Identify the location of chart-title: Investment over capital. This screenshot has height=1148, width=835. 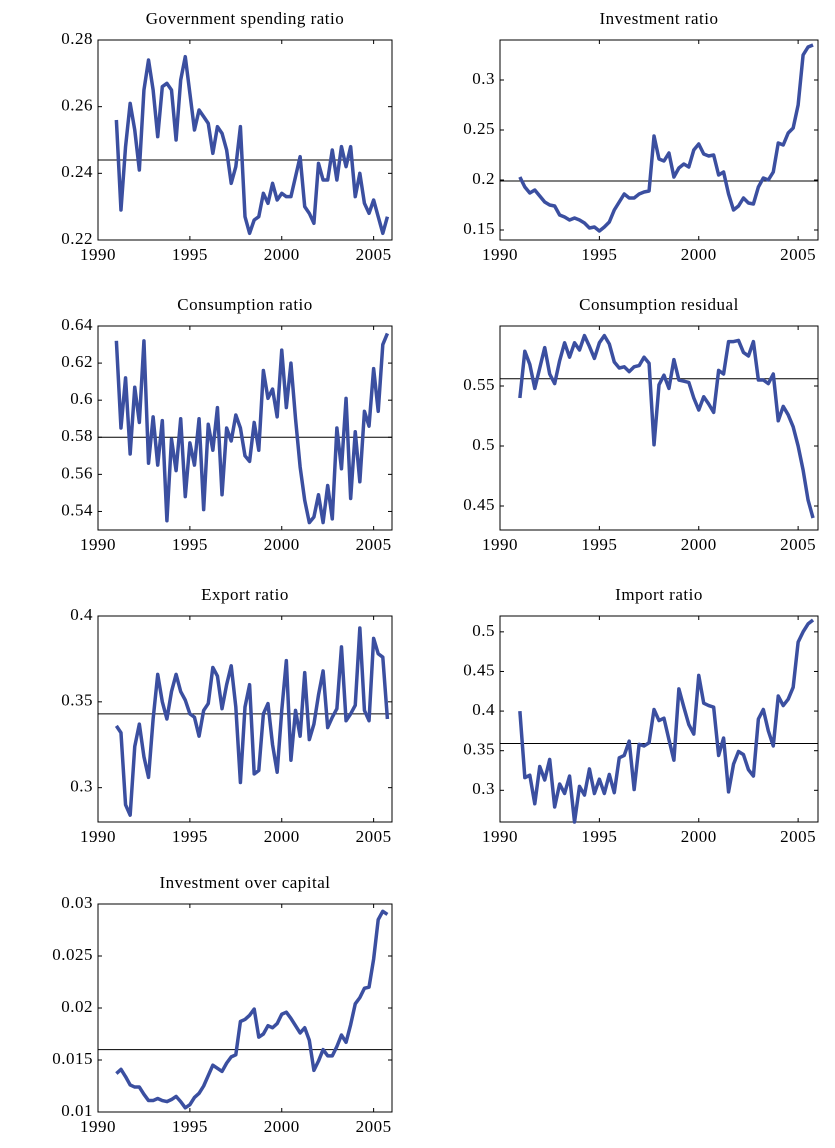
(244, 882).